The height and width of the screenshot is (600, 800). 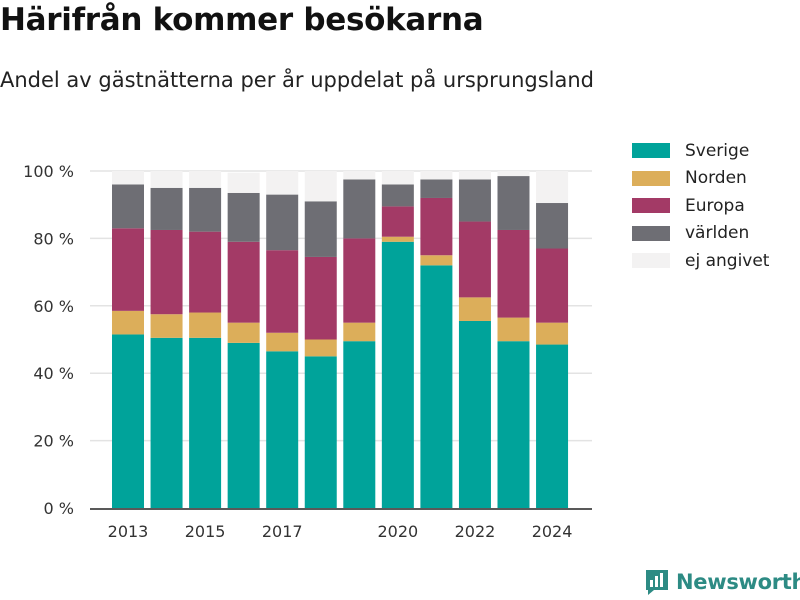 What do you see at coordinates (717, 150) in the screenshot?
I see `legend-label-sverige: Sverige` at bounding box center [717, 150].